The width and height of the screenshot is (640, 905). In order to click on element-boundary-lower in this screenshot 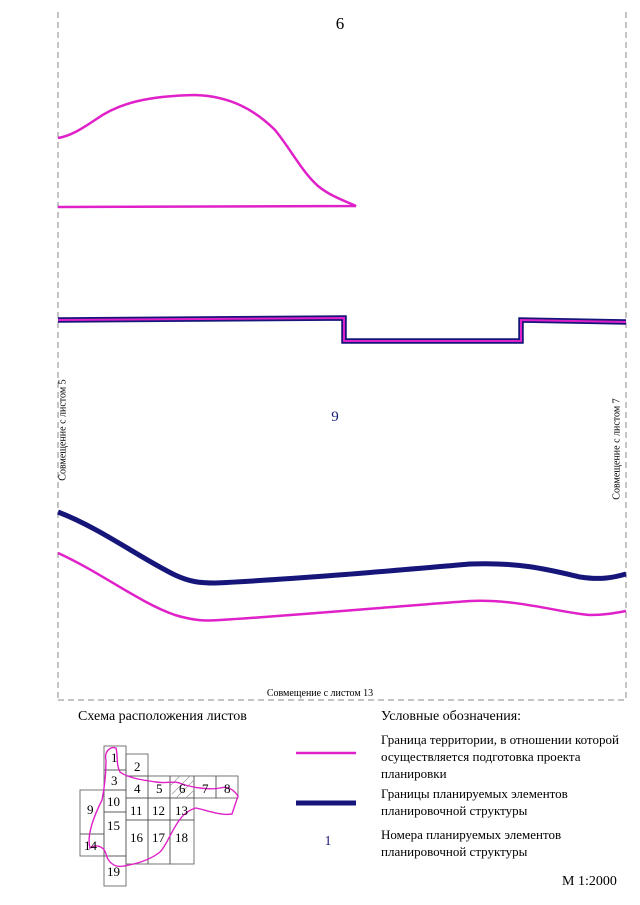, I will do `click(342, 547)`.